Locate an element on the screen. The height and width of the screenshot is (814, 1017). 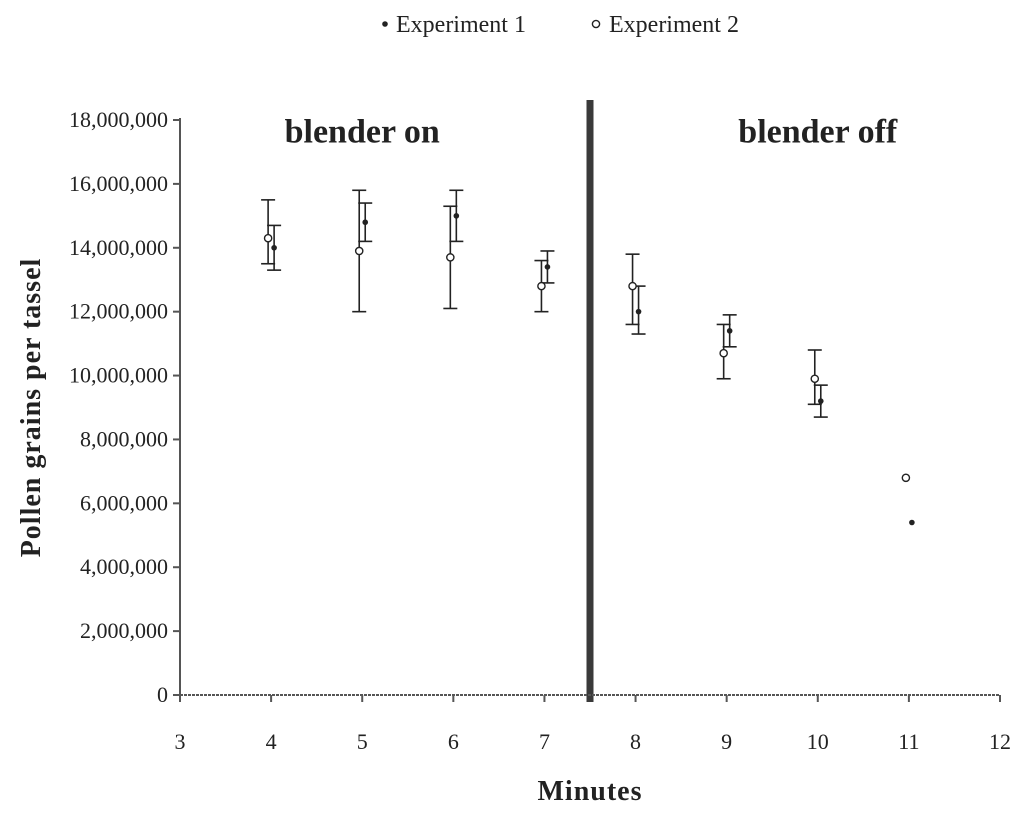
x-tick-label: 3 is located at coordinates (180, 741).